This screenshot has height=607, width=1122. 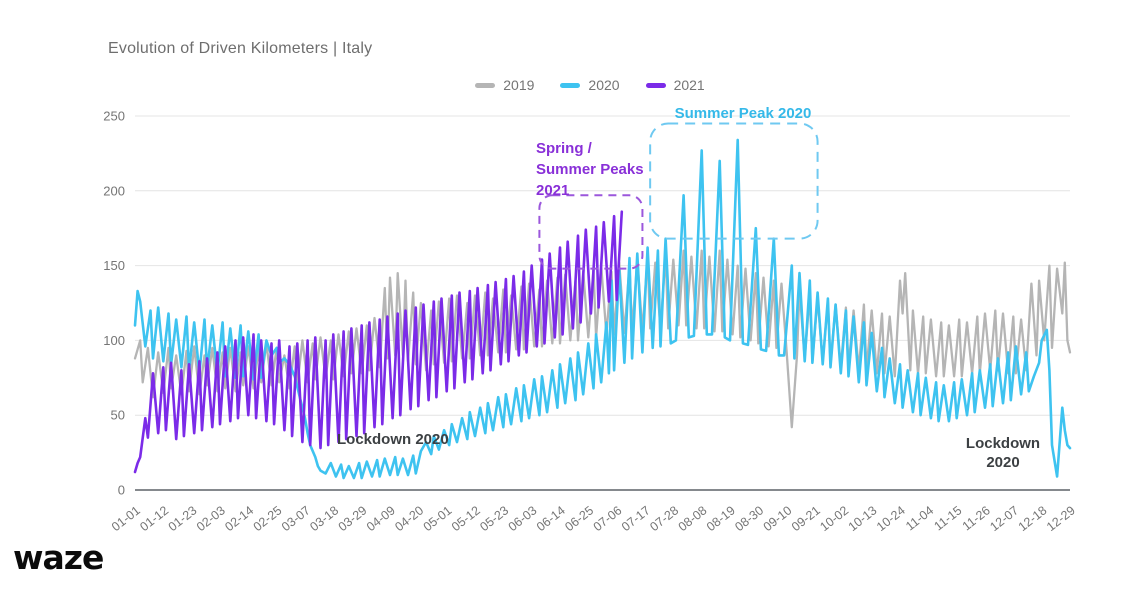 I want to click on legend-item-2019: 2019, so click(x=504, y=85).